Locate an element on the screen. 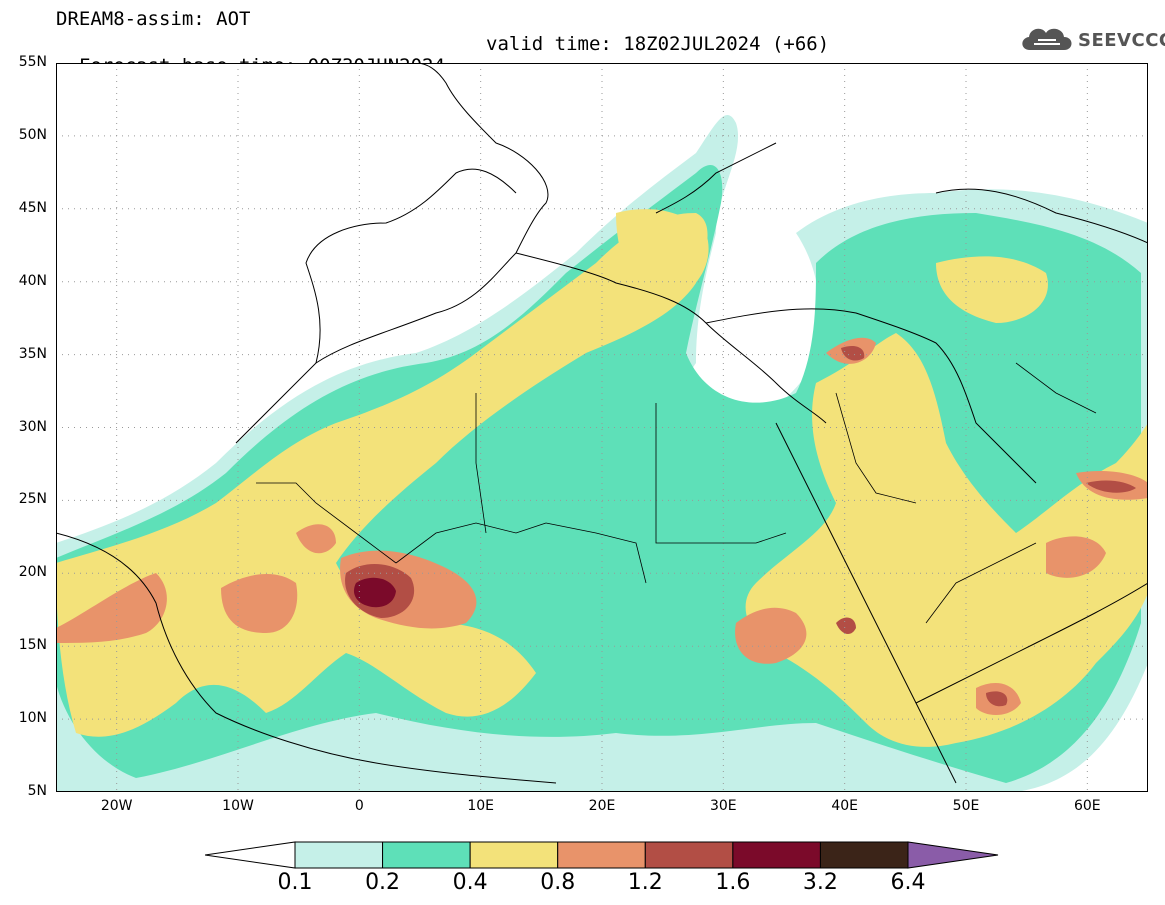  plot-title: DREAM8-assim: AOT is located at coordinates (153, 19).